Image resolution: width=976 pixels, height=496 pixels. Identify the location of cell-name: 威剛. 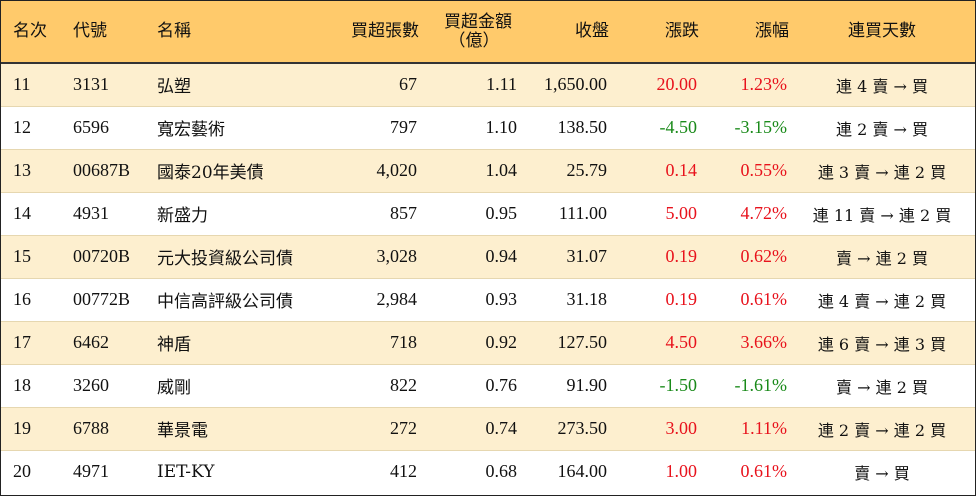
(242, 386).